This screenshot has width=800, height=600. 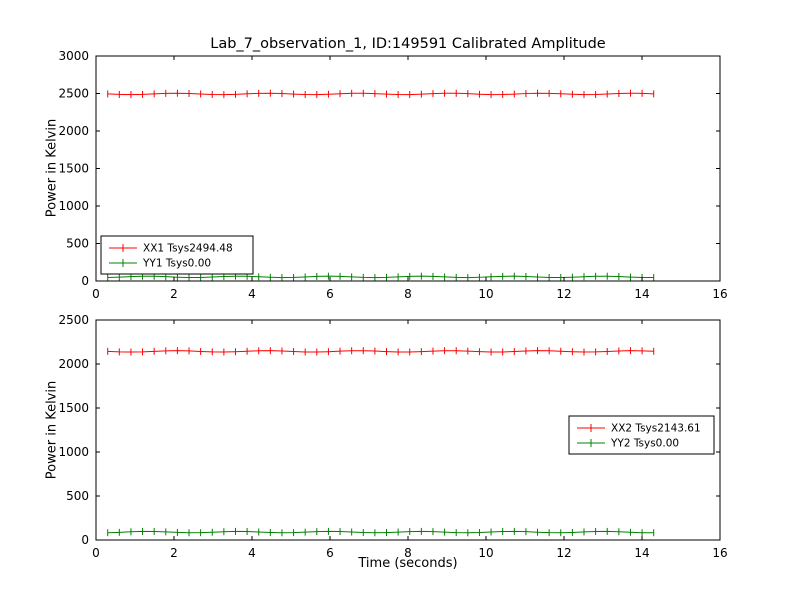 I want to click on series-xx2, so click(x=381, y=351).